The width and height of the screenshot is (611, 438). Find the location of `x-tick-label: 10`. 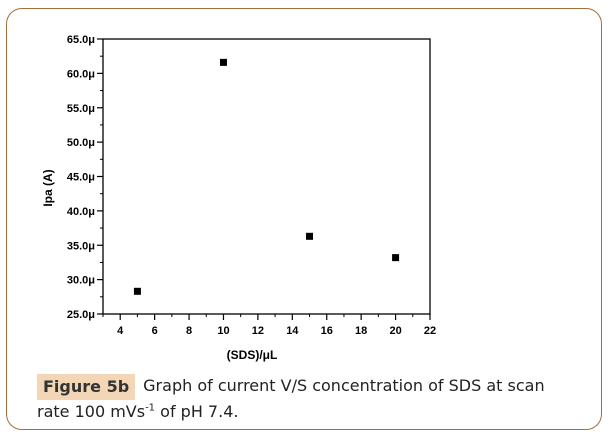

x-tick-label: 10 is located at coordinates (223, 331).